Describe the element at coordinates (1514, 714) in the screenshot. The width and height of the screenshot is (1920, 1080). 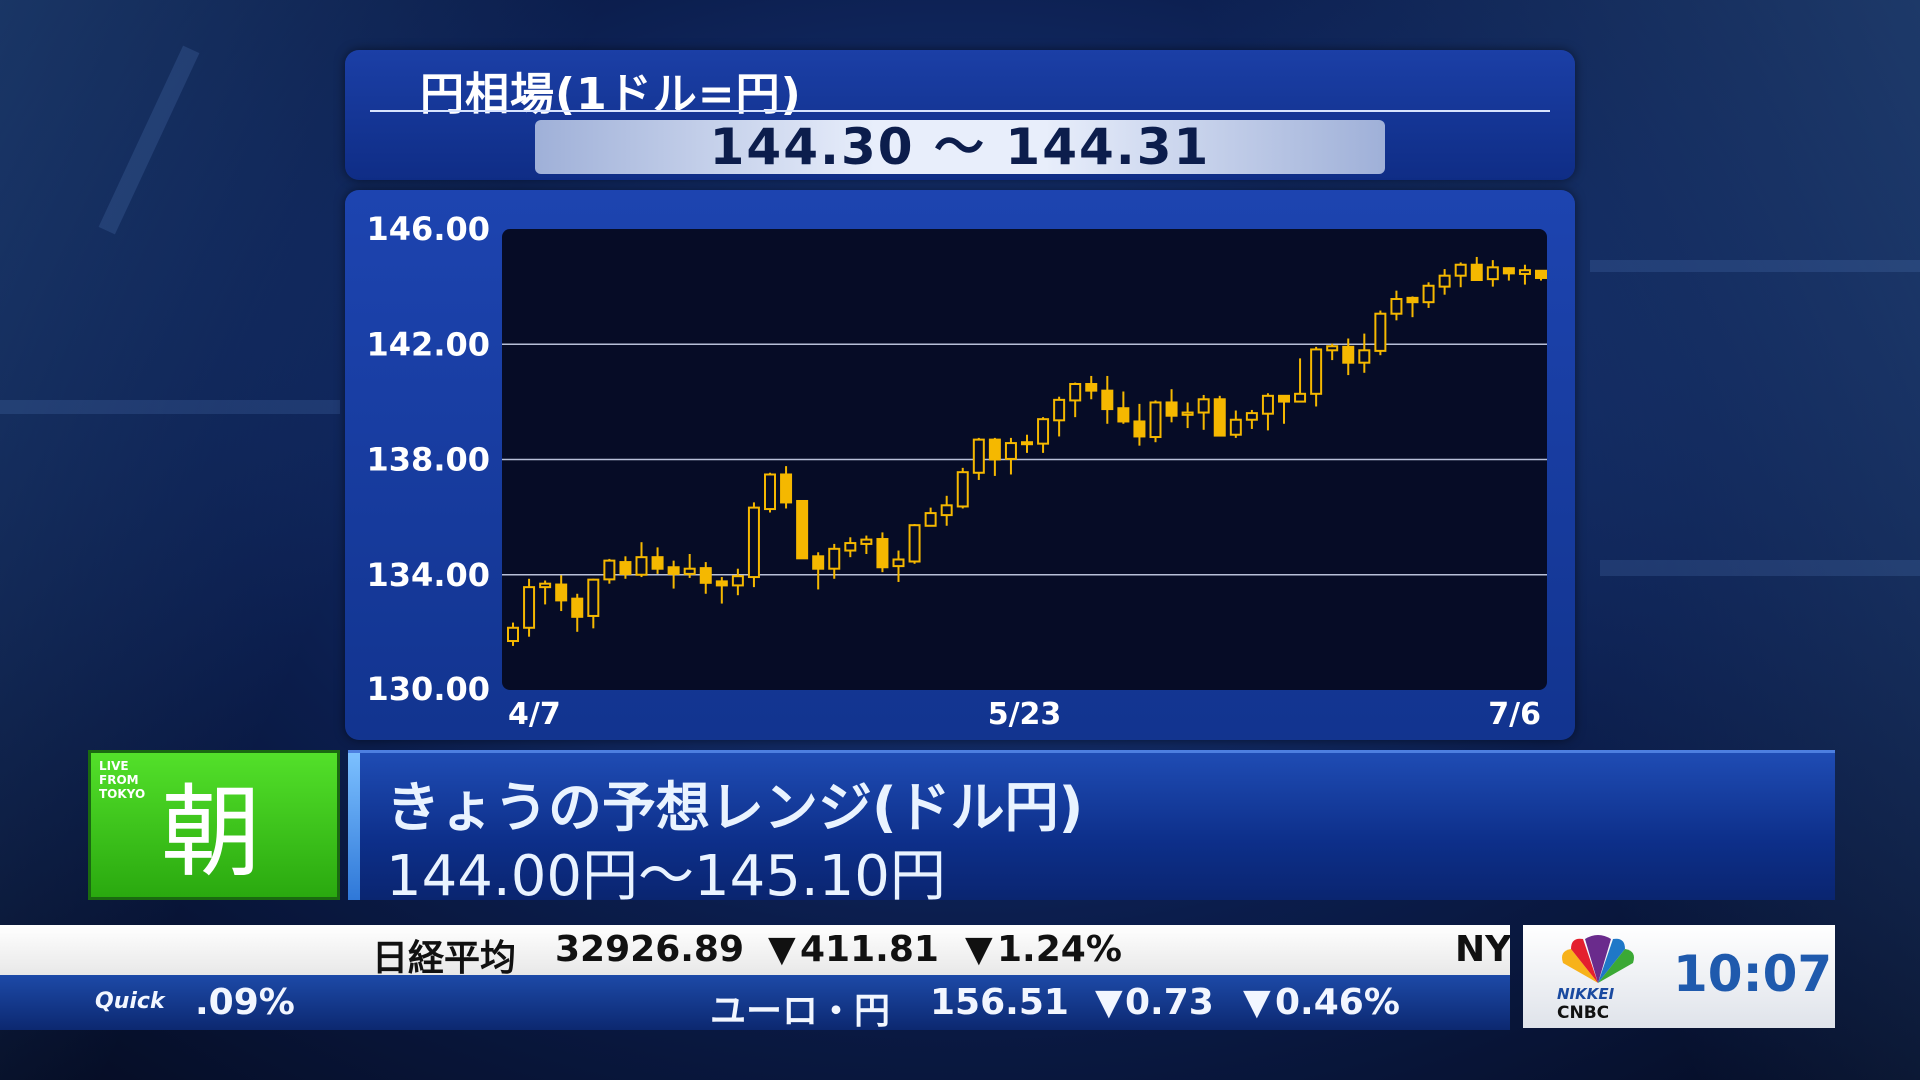
I see `x-tick-label: 7/6` at that location.